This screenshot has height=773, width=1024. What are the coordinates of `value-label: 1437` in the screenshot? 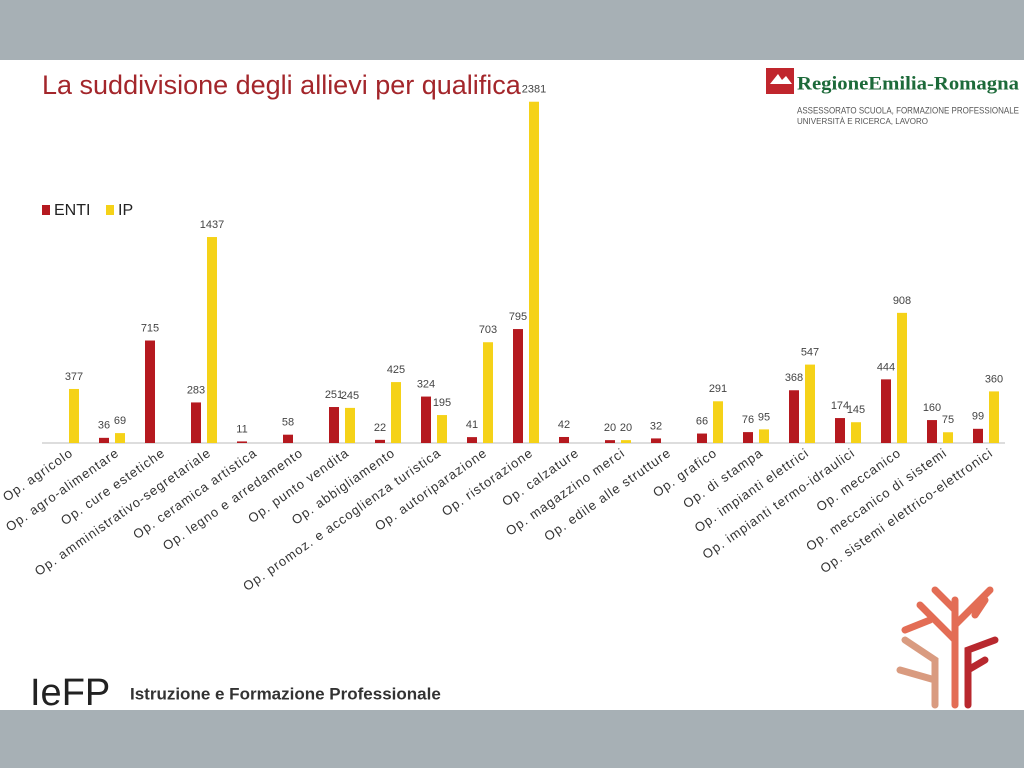 It's located at (212, 225).